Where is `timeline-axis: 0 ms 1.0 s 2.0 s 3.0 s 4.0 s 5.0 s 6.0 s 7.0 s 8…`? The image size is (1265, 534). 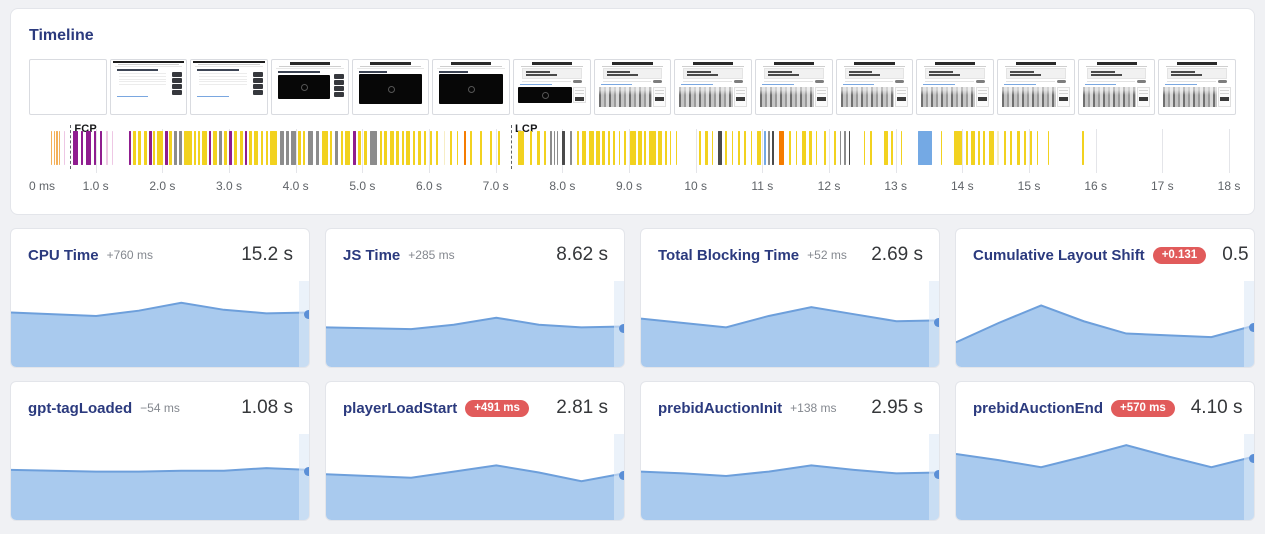
timeline-axis: 0 ms 1.0 s 2.0 s 3.0 s 4.0 s 5.0 s 6.0 s 7.0 s 8… is located at coordinates (634, 187).